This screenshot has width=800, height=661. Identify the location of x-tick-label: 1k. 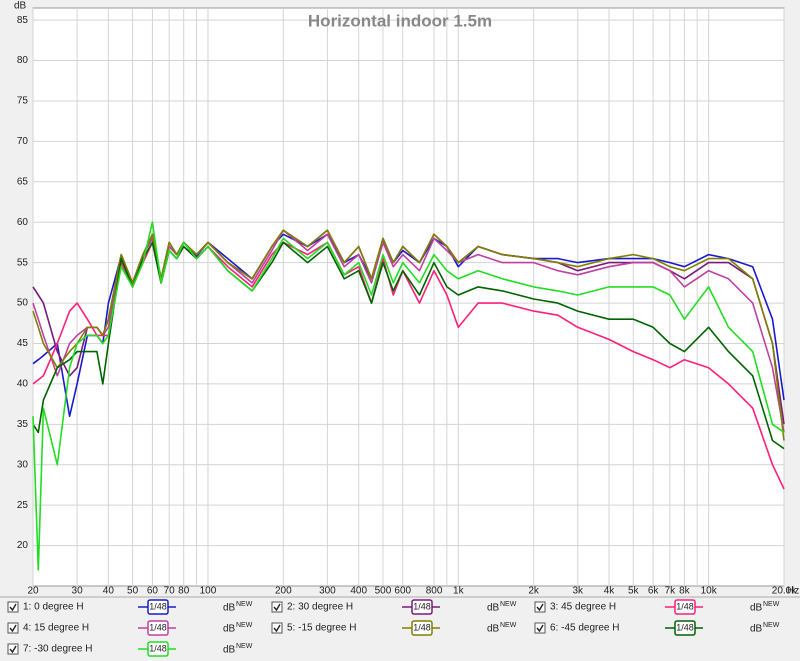
(459, 591).